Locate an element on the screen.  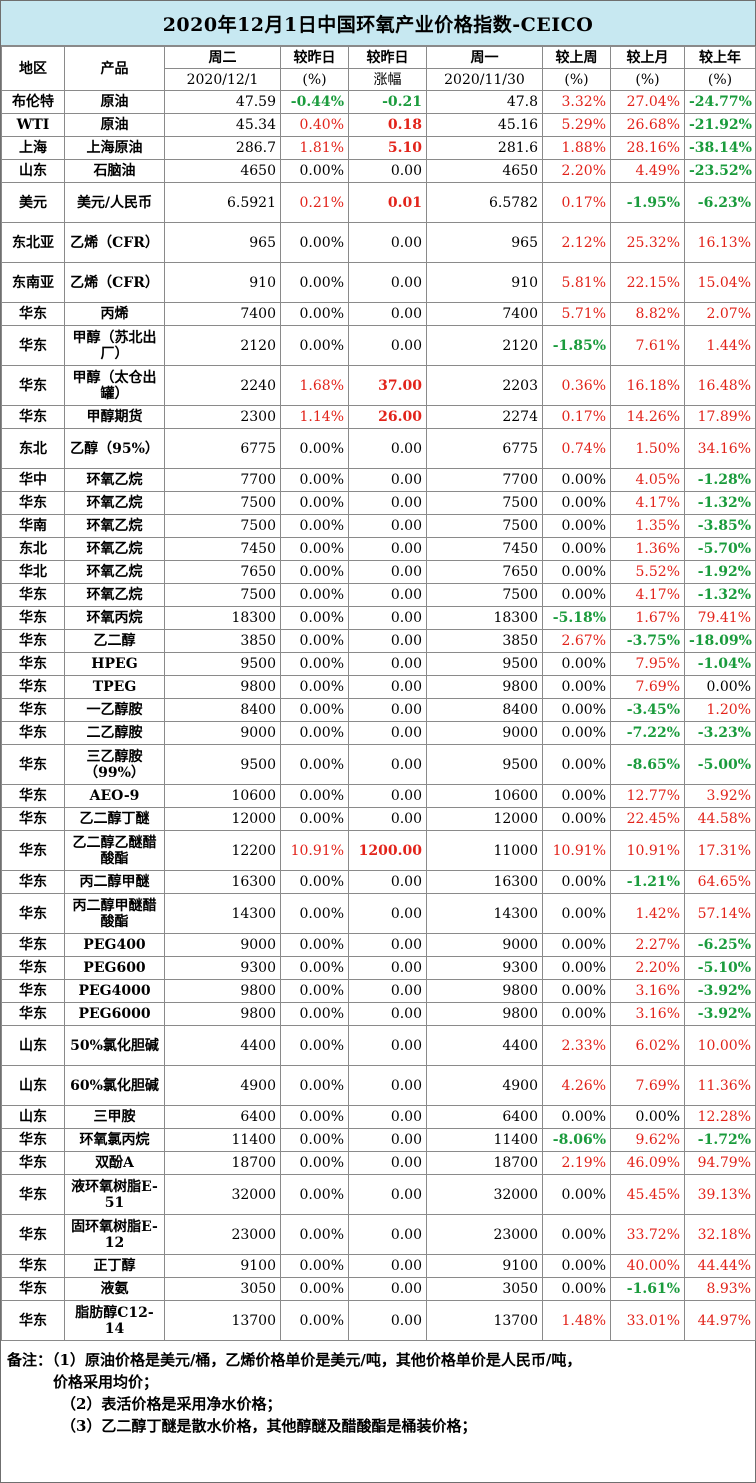
cell-product: 丙二醇甲醚 is located at coordinates (114, 882).